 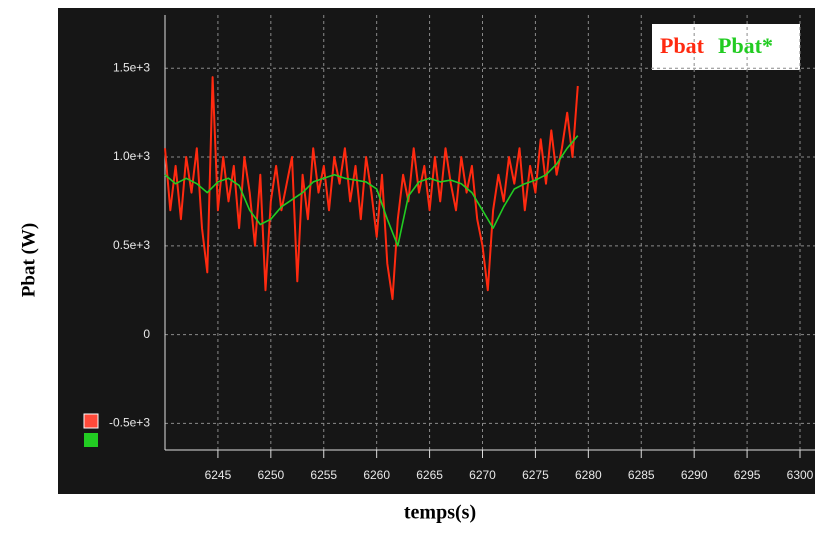 What do you see at coordinates (28, 260) in the screenshot?
I see `y-axis-label: Pbat (W)` at bounding box center [28, 260].